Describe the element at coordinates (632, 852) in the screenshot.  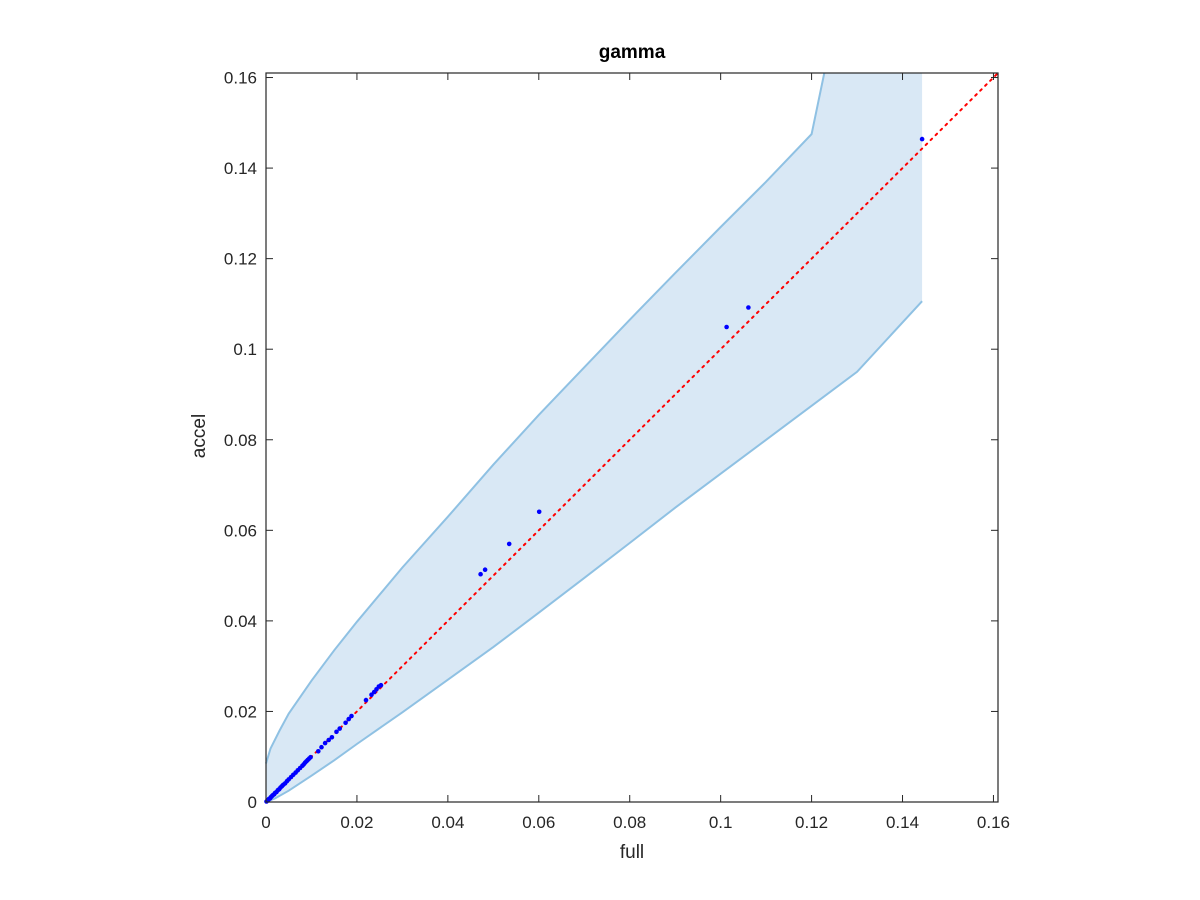
I see `x-axis-label: full` at that location.